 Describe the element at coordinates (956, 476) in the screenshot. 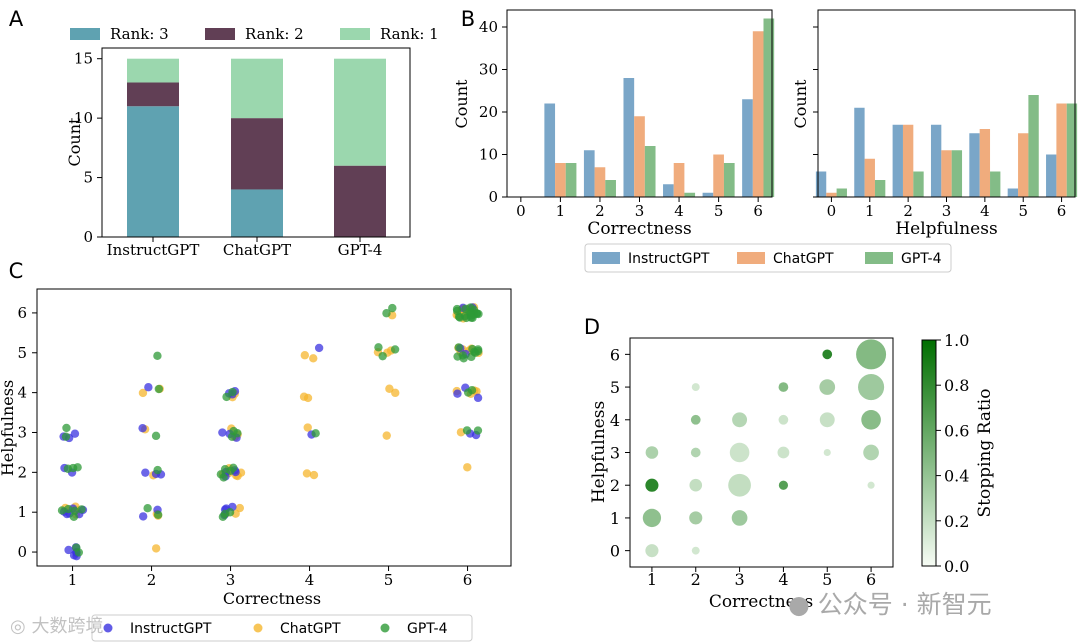

I see `colorbar-tick-label: 0.4` at that location.